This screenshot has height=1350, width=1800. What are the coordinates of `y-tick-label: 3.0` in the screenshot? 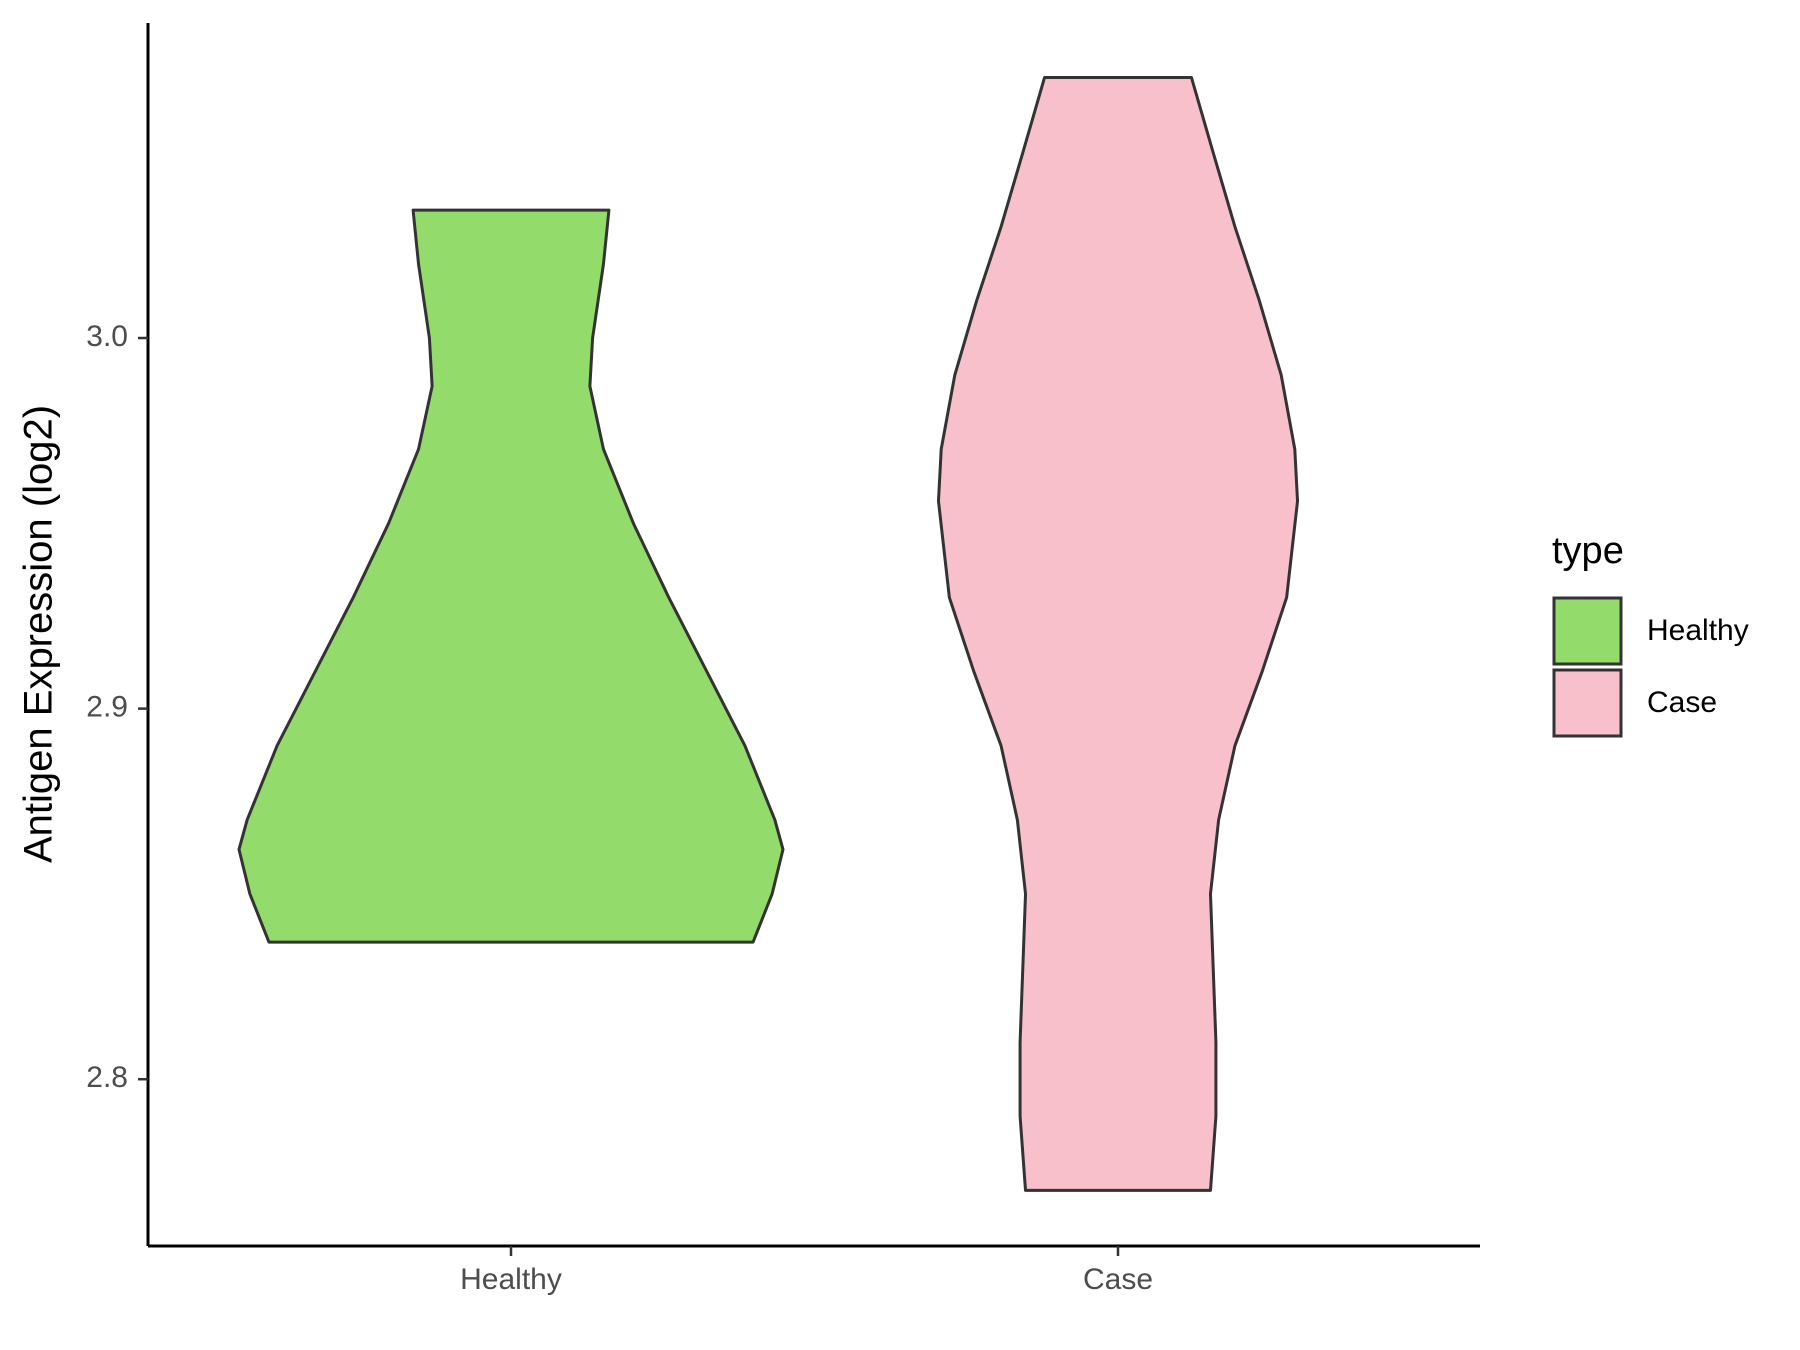 It's located at (107, 336).